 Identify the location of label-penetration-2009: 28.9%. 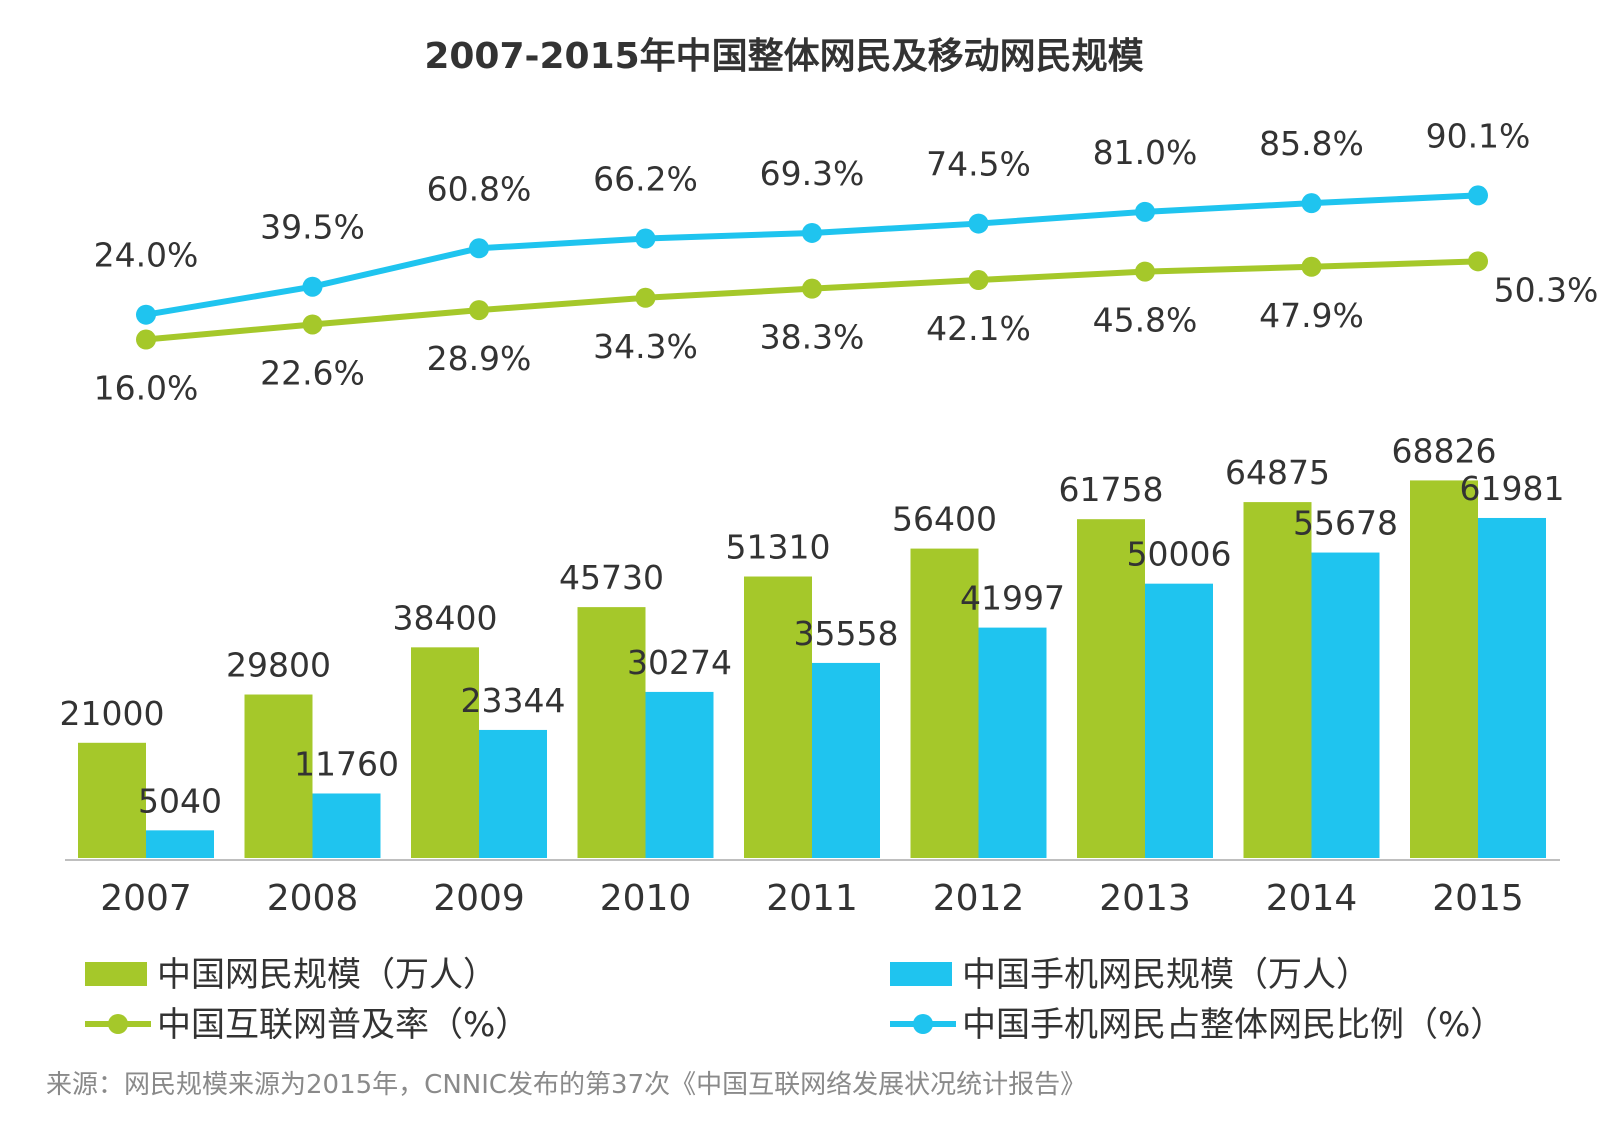
(479, 358).